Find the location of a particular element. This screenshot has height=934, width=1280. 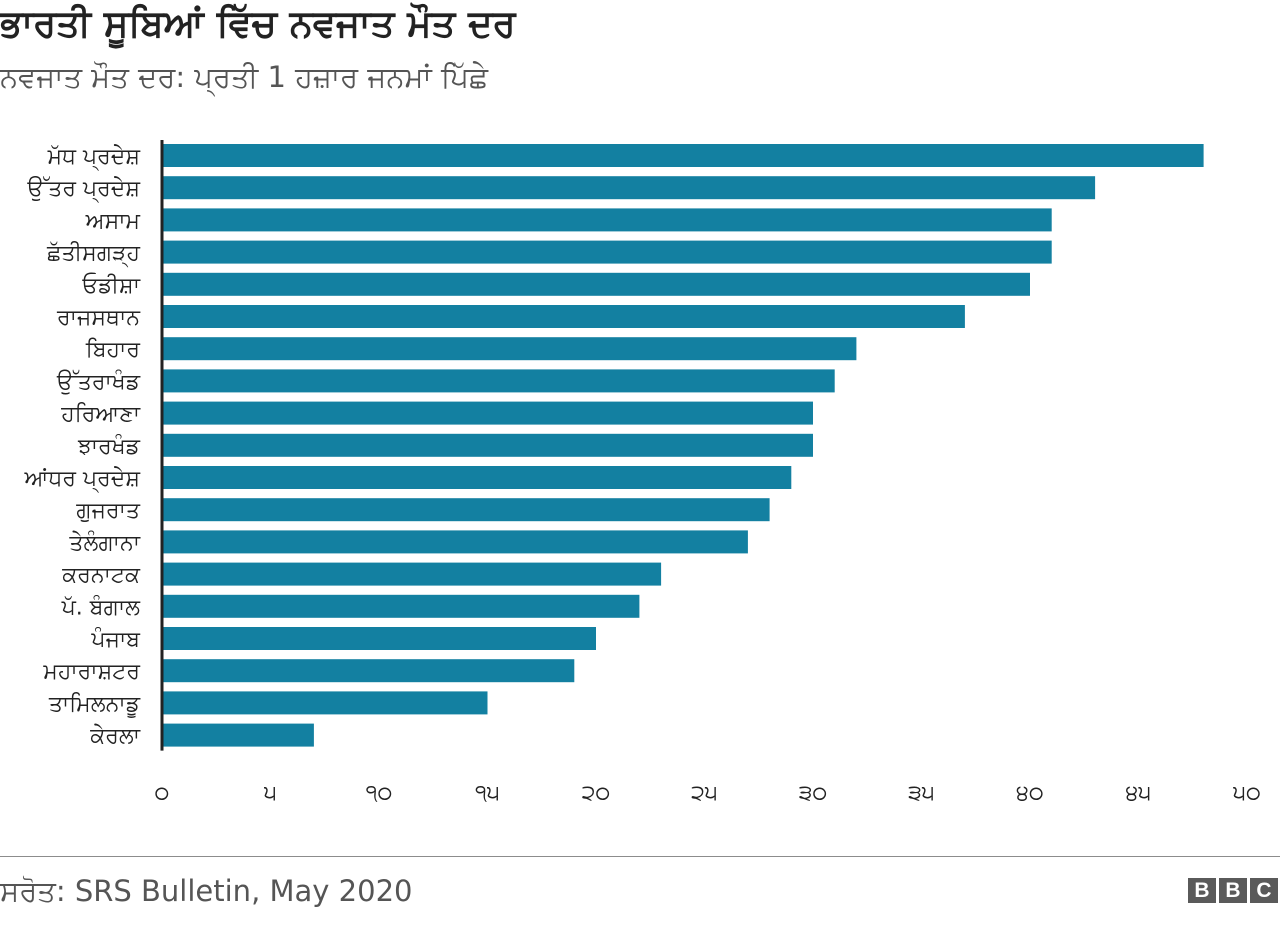

category-label-5: ਰਾਜਸਥਾਨ is located at coordinates (98, 318).